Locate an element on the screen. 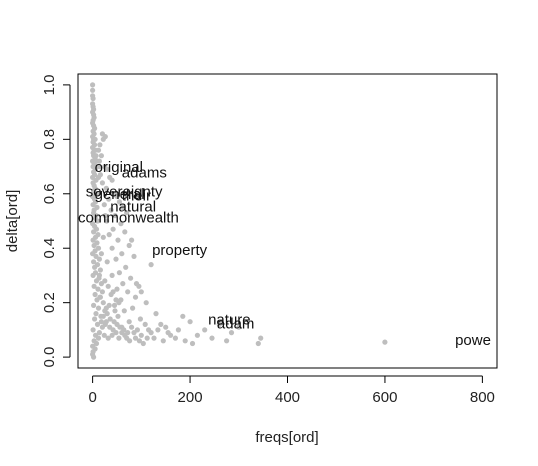  word-label-adam: adam is located at coordinates (236, 324).